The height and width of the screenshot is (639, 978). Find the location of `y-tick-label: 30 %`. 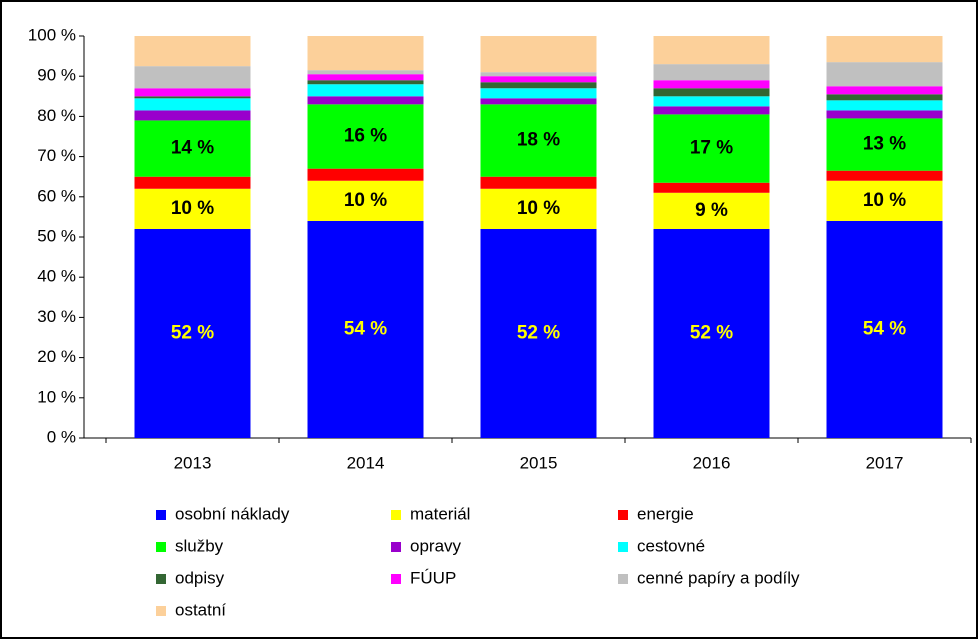

y-tick-label: 30 % is located at coordinates (56, 316).